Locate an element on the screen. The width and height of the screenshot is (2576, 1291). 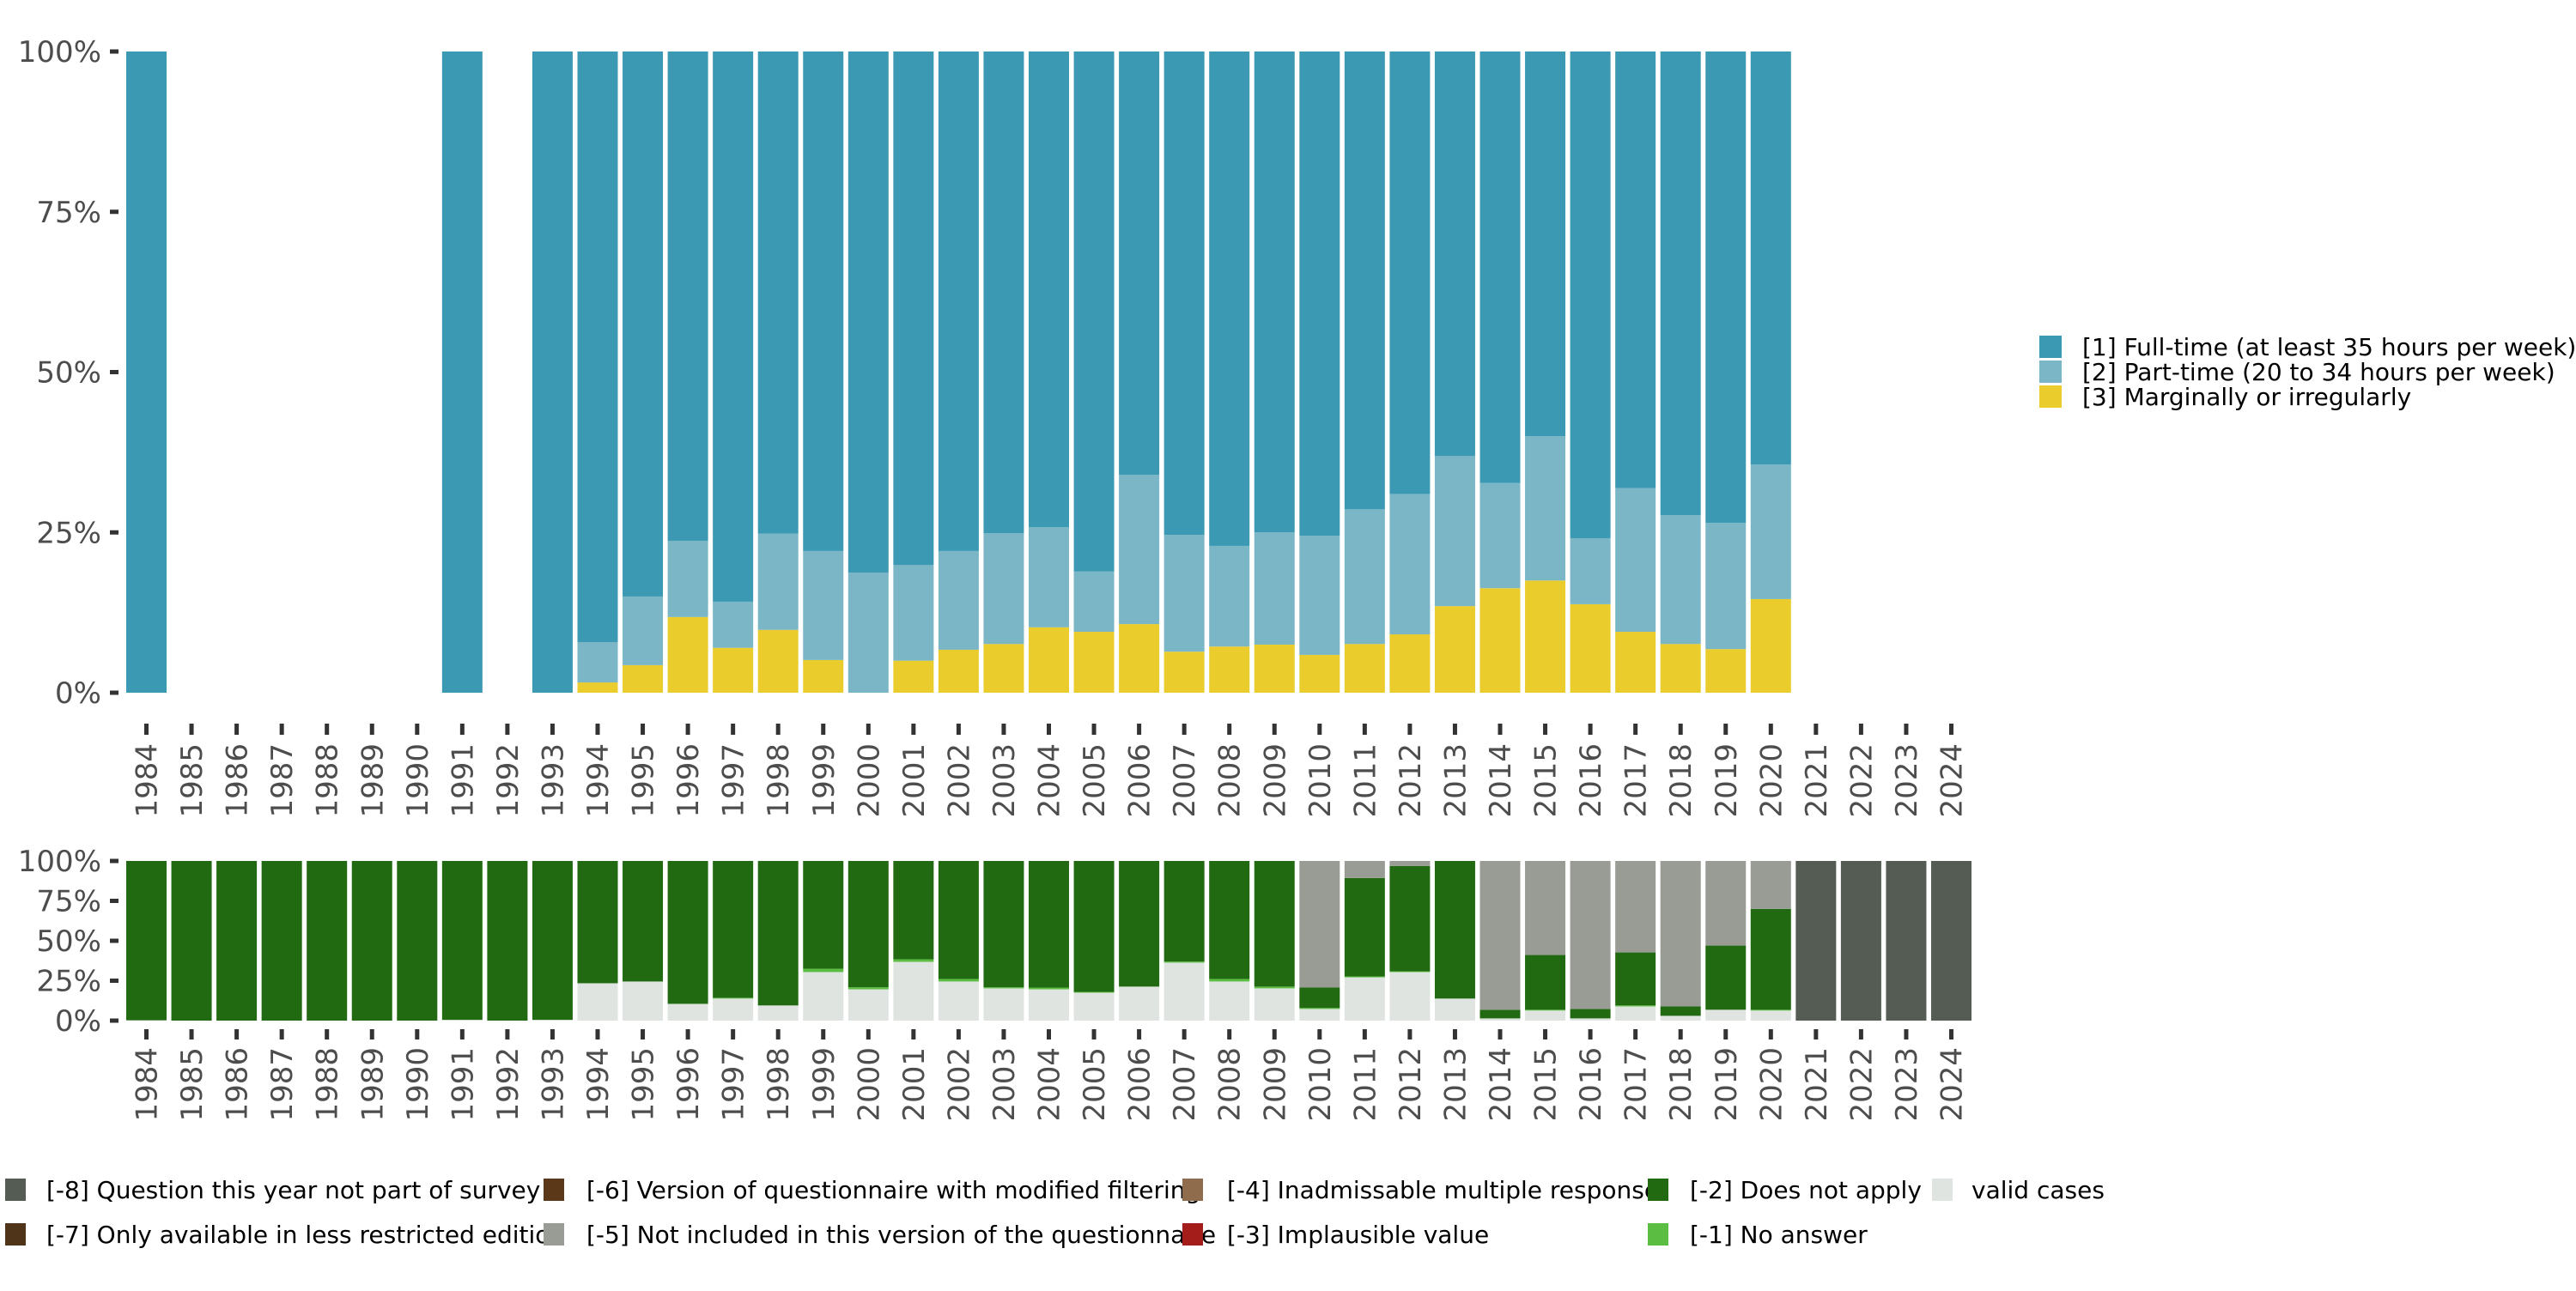
x-tick-label: 1989 is located at coordinates (372, 1084).